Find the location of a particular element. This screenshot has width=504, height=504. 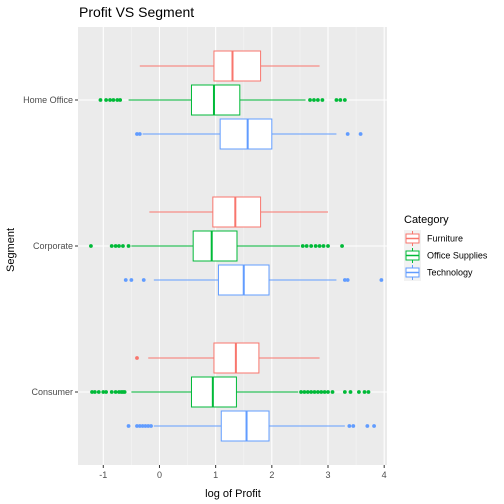

y-tick-label: Home Office is located at coordinates (48, 100).